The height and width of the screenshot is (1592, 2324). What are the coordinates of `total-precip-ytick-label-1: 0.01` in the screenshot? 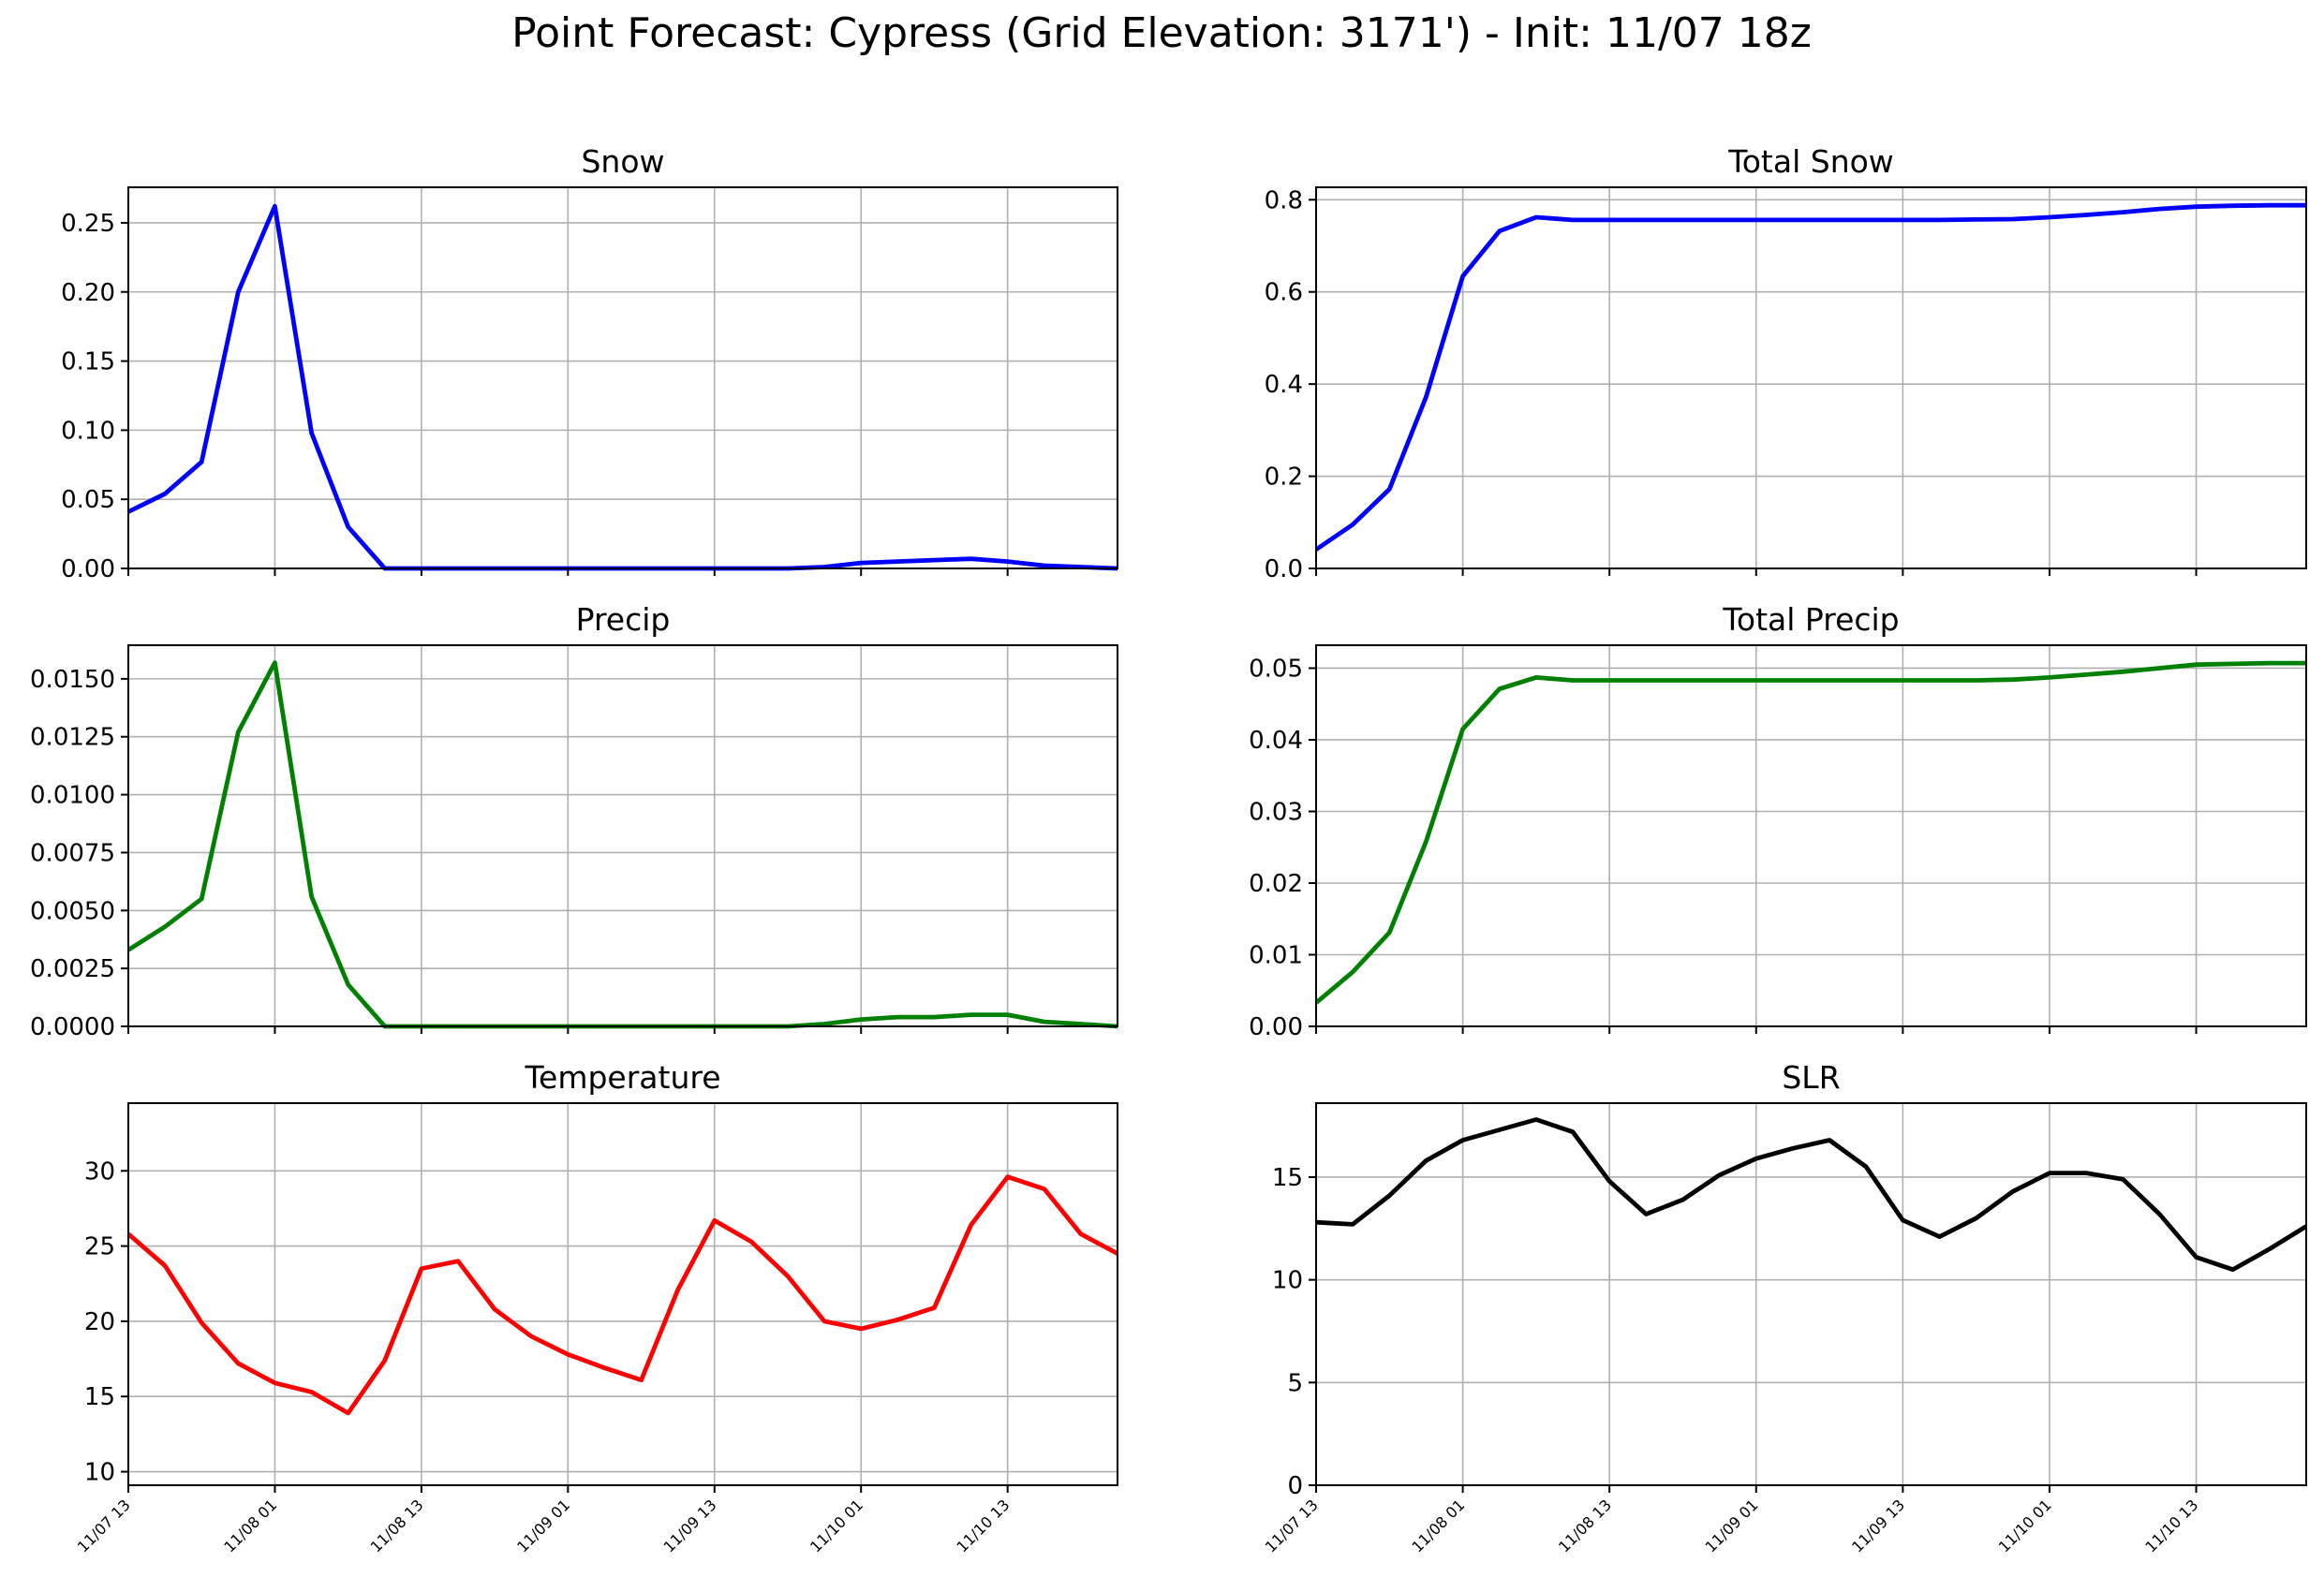 It's located at (1276, 955).